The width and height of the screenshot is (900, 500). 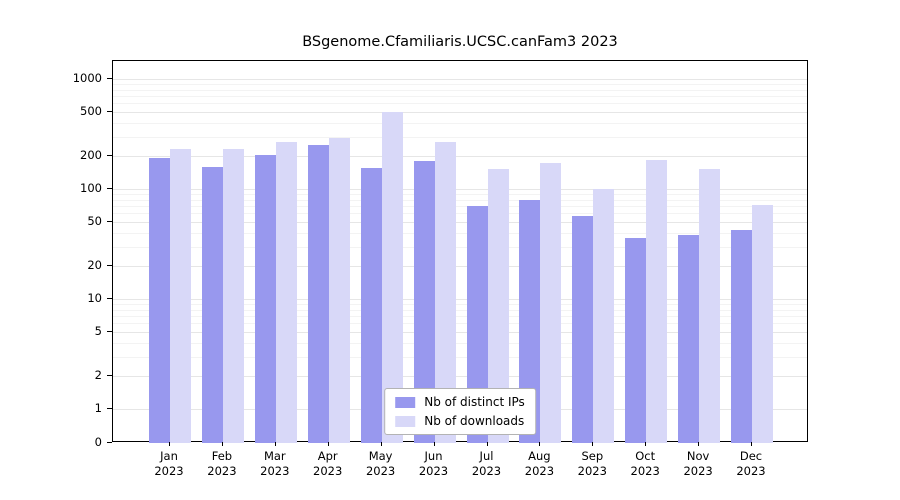 What do you see at coordinates (275, 463) in the screenshot?
I see `x-tick-label: Mar 2023` at bounding box center [275, 463].